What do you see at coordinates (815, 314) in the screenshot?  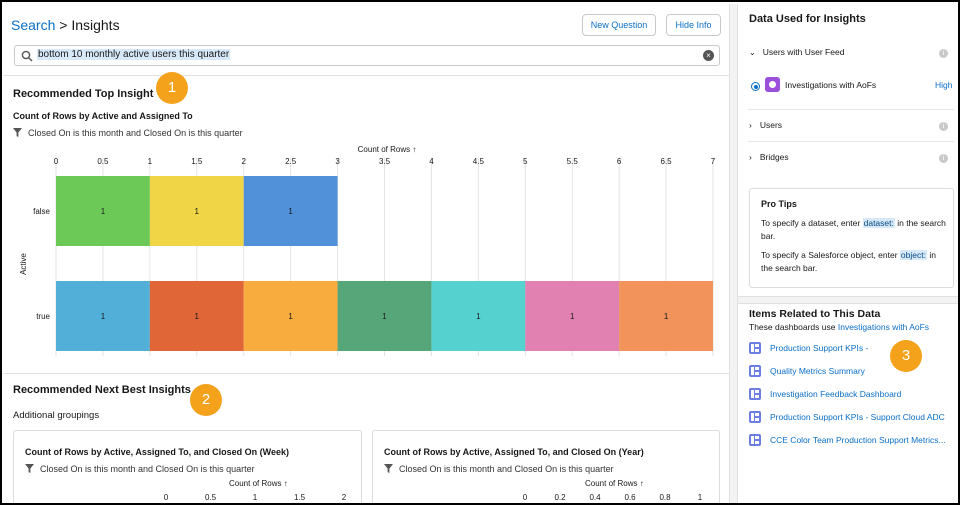 I see `related-title: Items Related to This Data` at bounding box center [815, 314].